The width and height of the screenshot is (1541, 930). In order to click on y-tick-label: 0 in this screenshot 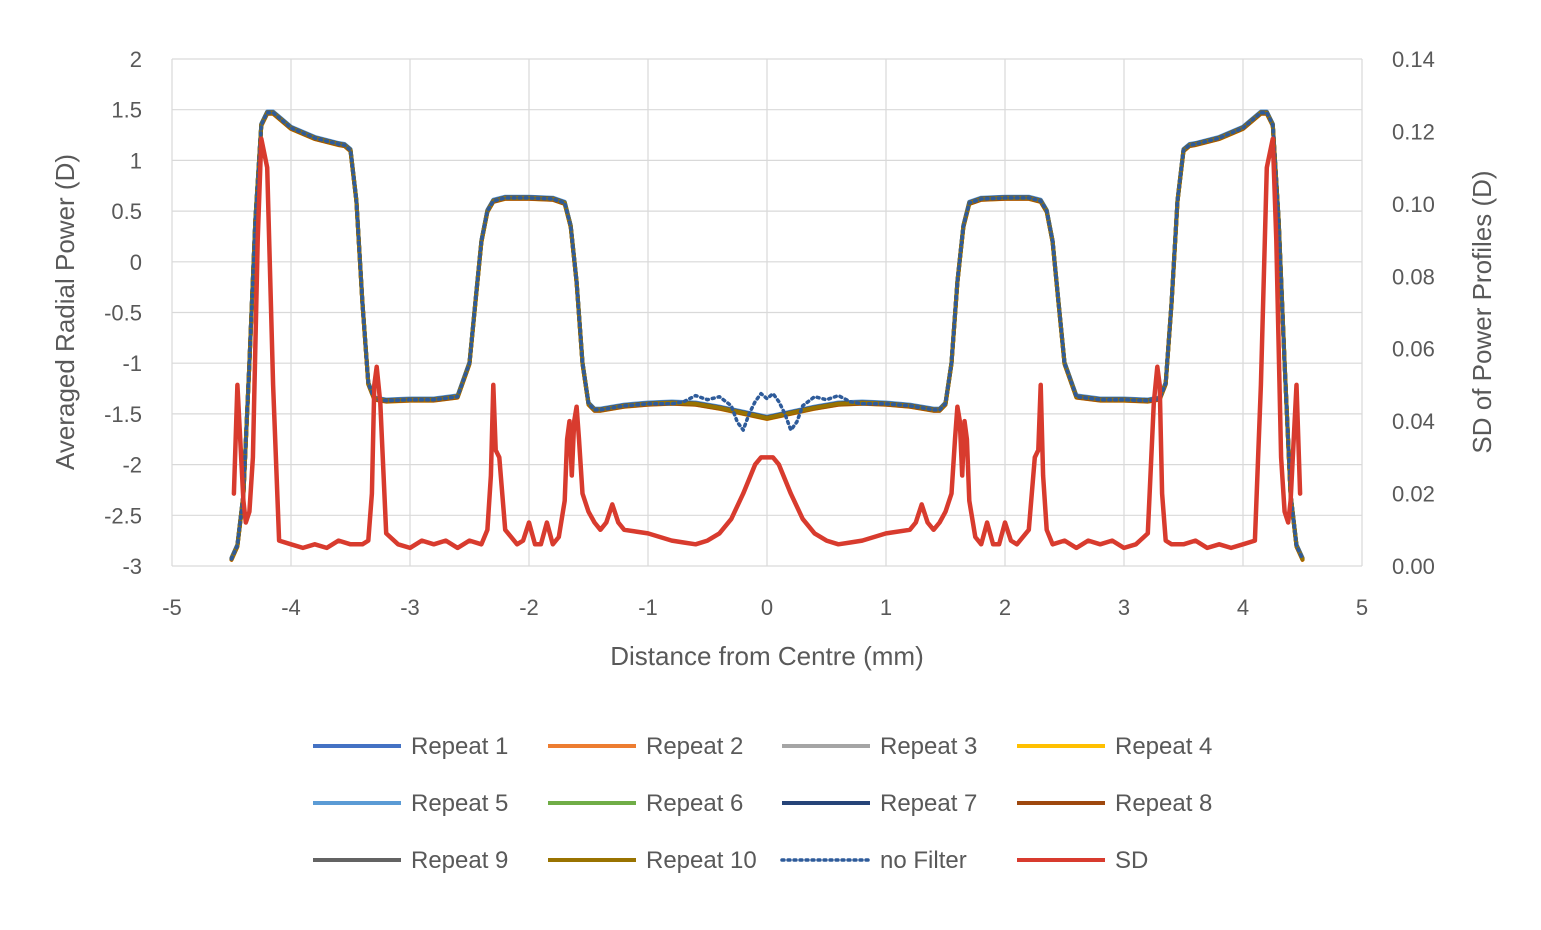, I will do `click(136, 262)`.